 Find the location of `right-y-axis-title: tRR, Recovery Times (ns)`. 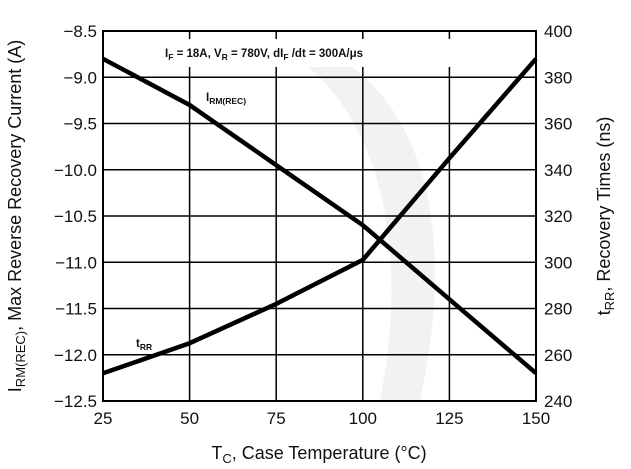

right-y-axis-title: tRR, Recovery Times (ns) is located at coordinates (605, 216).